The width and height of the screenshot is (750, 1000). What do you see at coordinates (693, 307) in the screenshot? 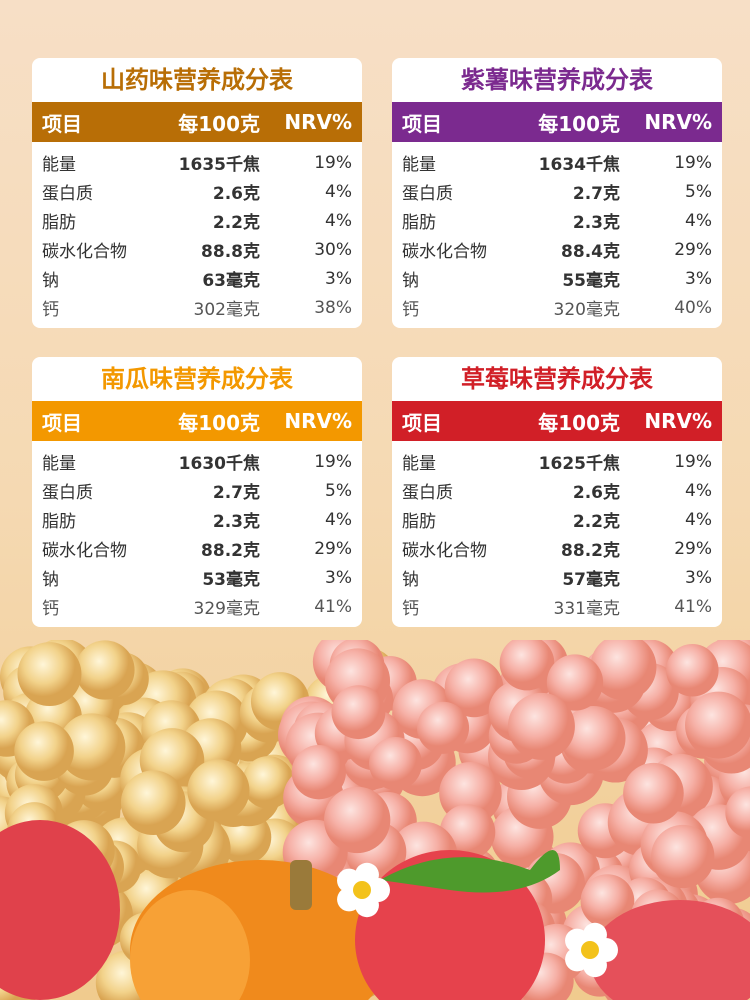
I see `nutrient-nrv: 40%` at bounding box center [693, 307].